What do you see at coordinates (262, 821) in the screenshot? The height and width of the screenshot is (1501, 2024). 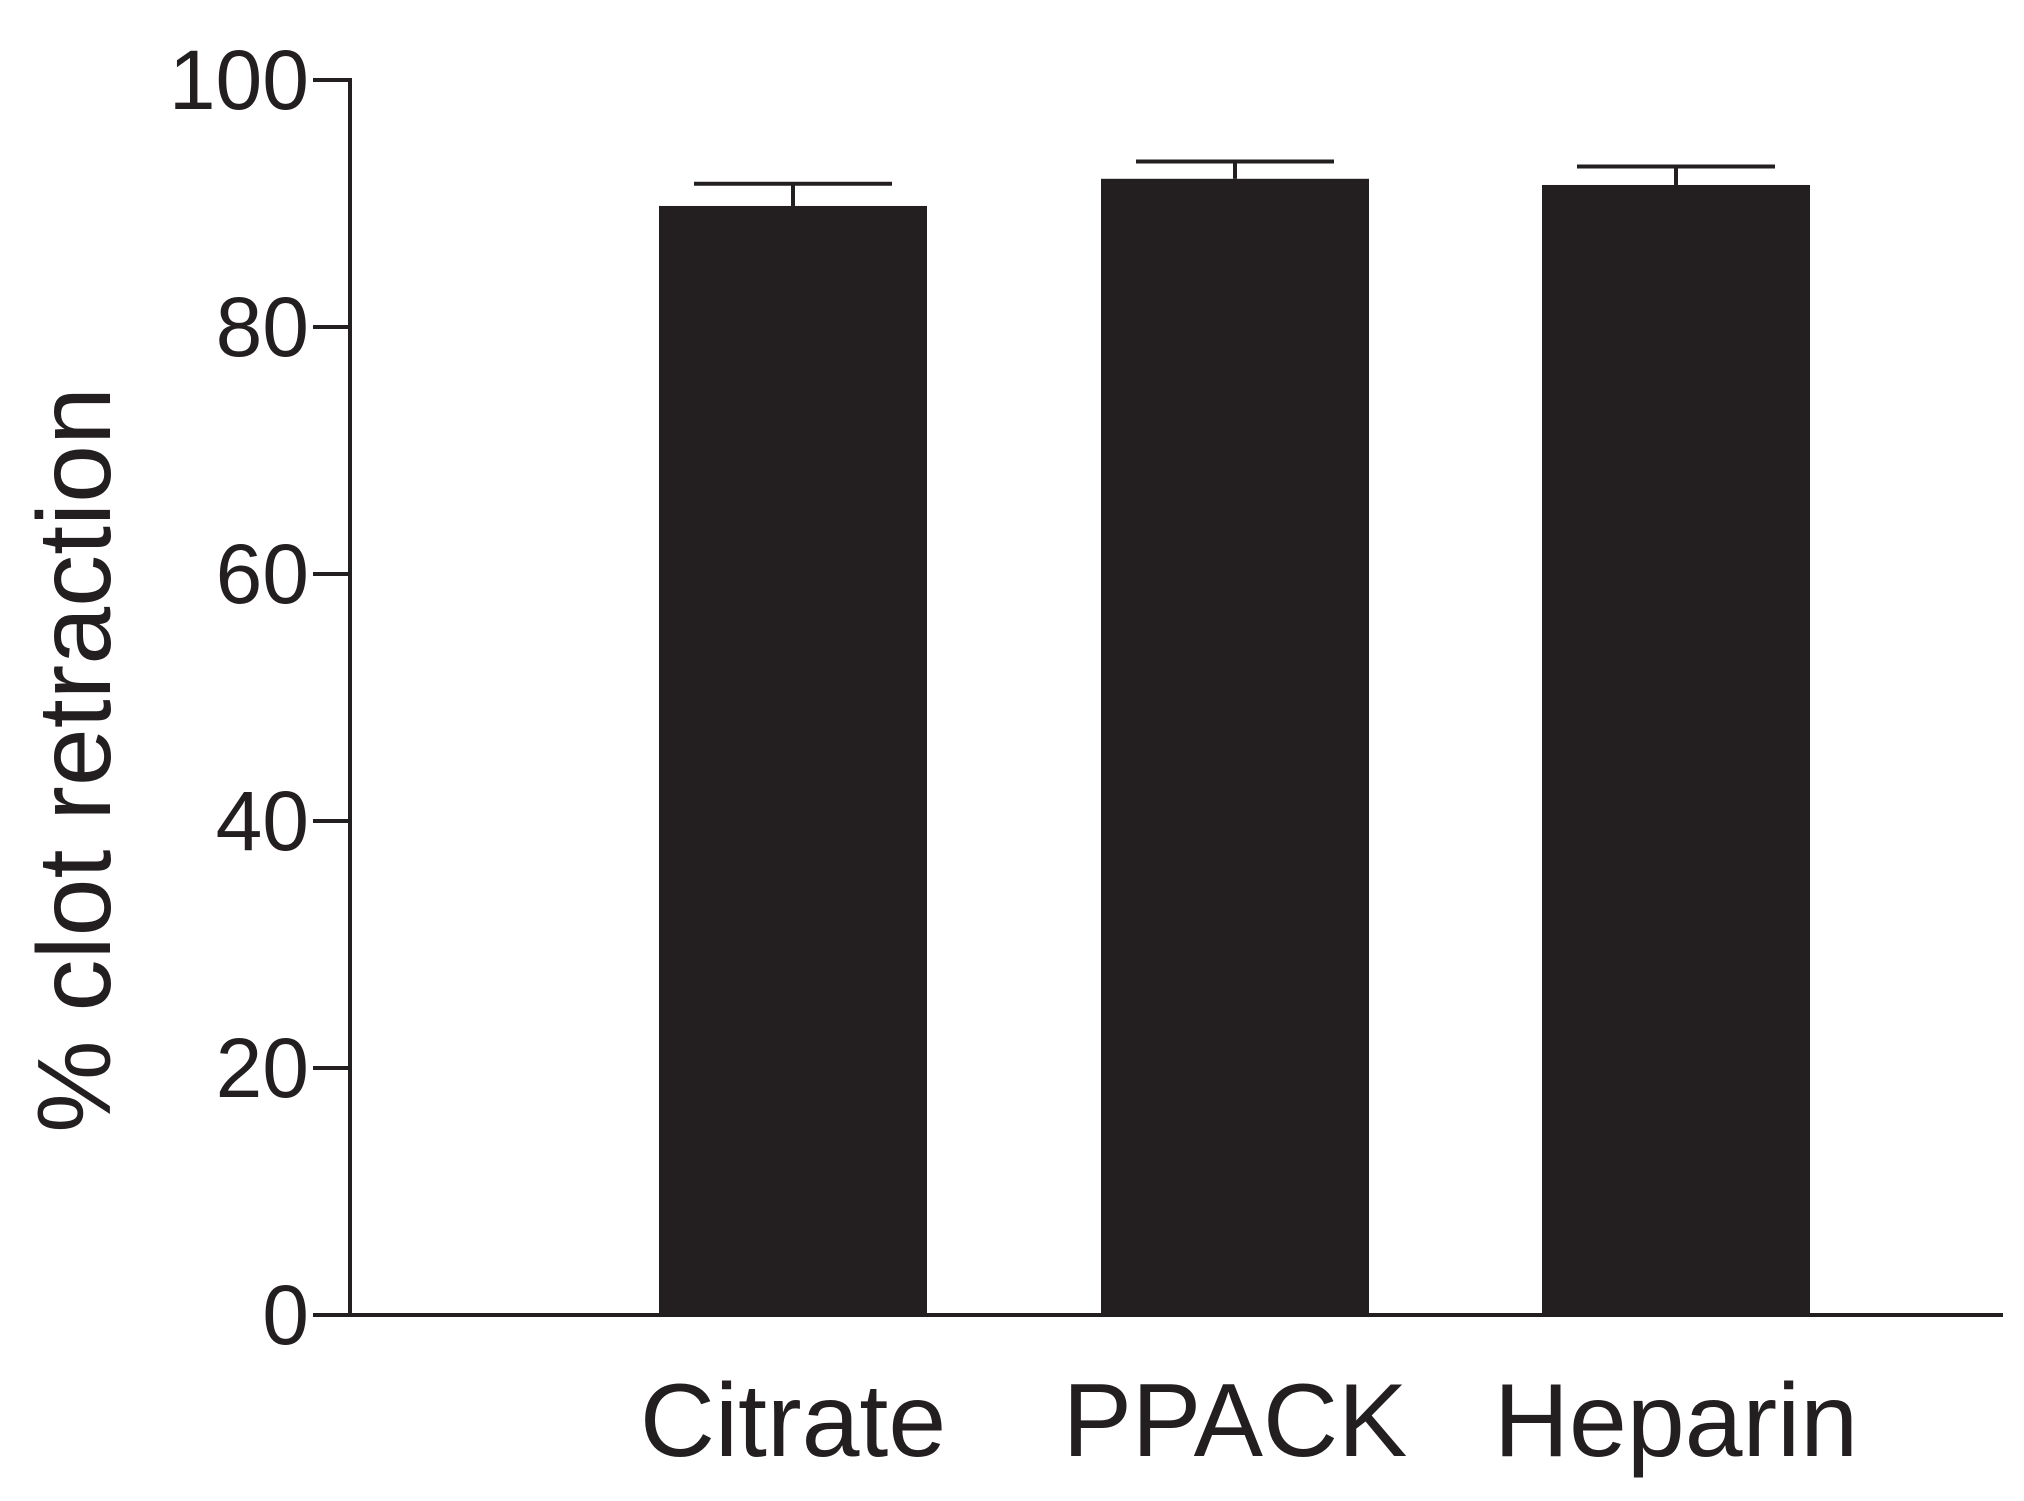 I see `y-tick-label-40: 40` at bounding box center [262, 821].